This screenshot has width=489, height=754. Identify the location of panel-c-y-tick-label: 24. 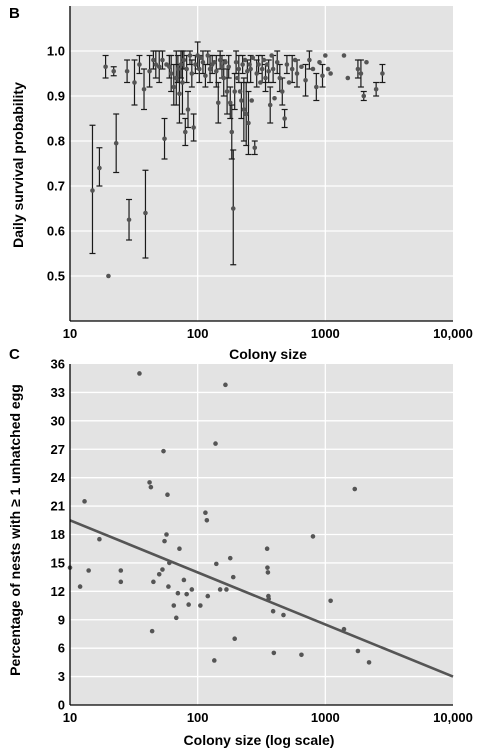
(58, 477).